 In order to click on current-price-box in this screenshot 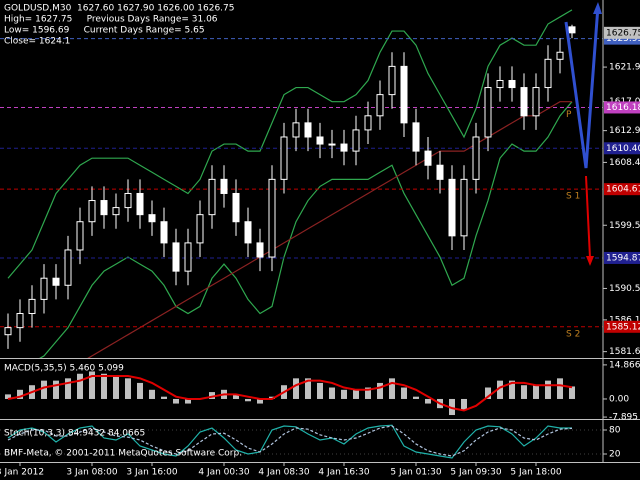, I will do `click(622, 32)`.